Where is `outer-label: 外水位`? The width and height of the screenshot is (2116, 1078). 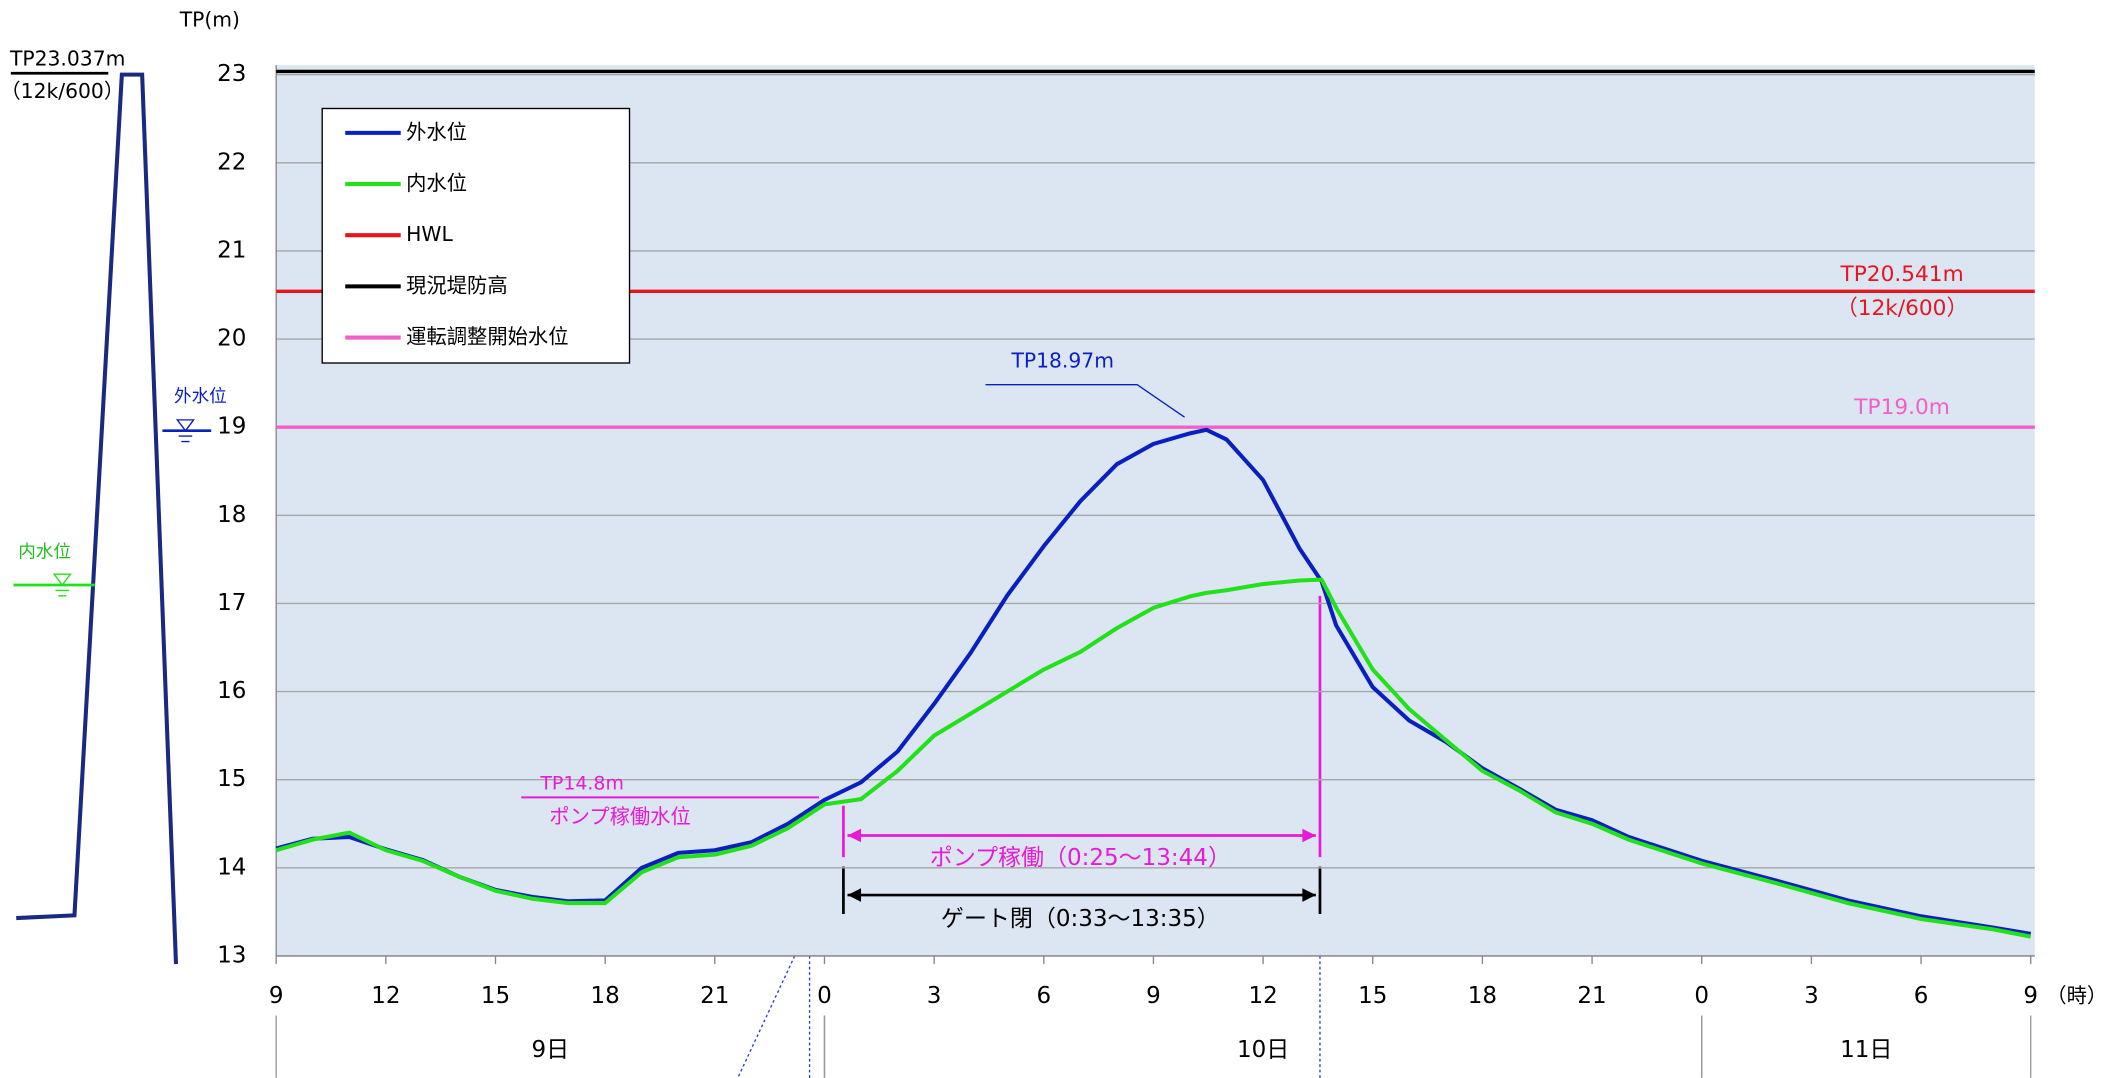 outer-label: 外水位 is located at coordinates (200, 397).